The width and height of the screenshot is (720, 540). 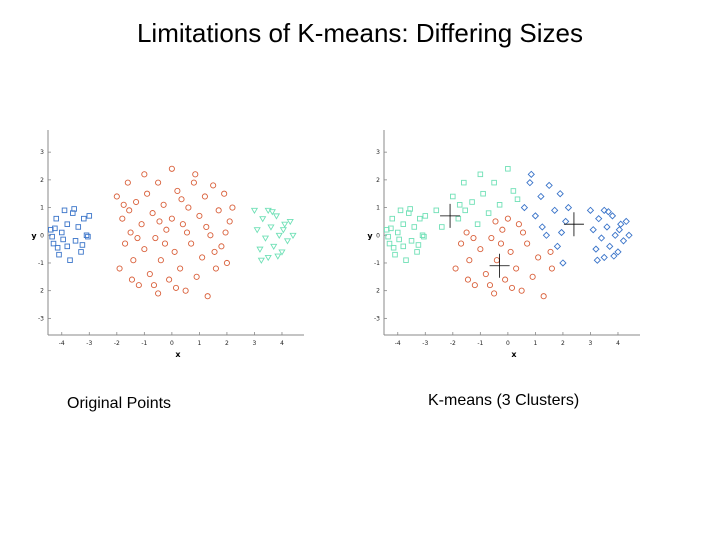 I want to click on left-y-tick-label: -1, so click(x=41, y=263).